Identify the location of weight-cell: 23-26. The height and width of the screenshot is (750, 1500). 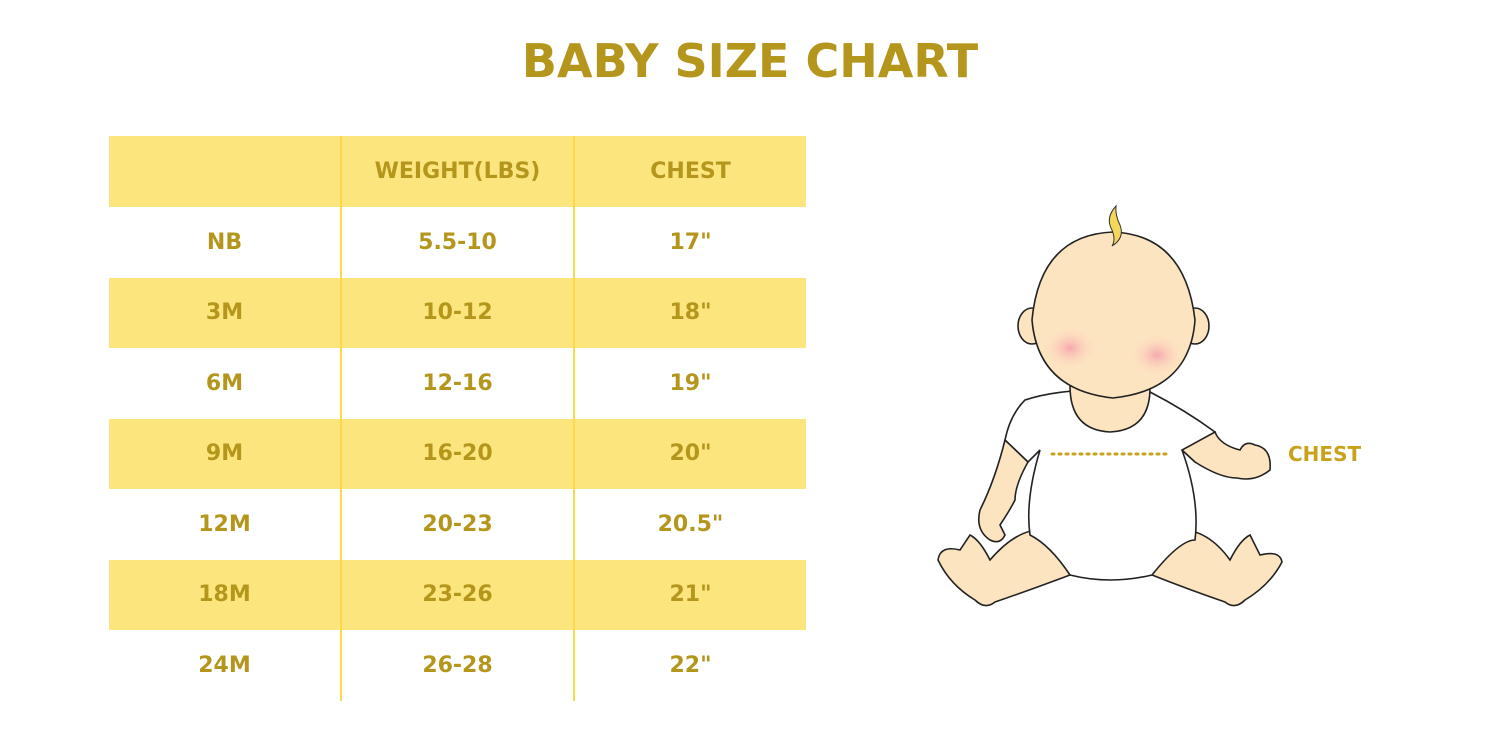
(457, 594).